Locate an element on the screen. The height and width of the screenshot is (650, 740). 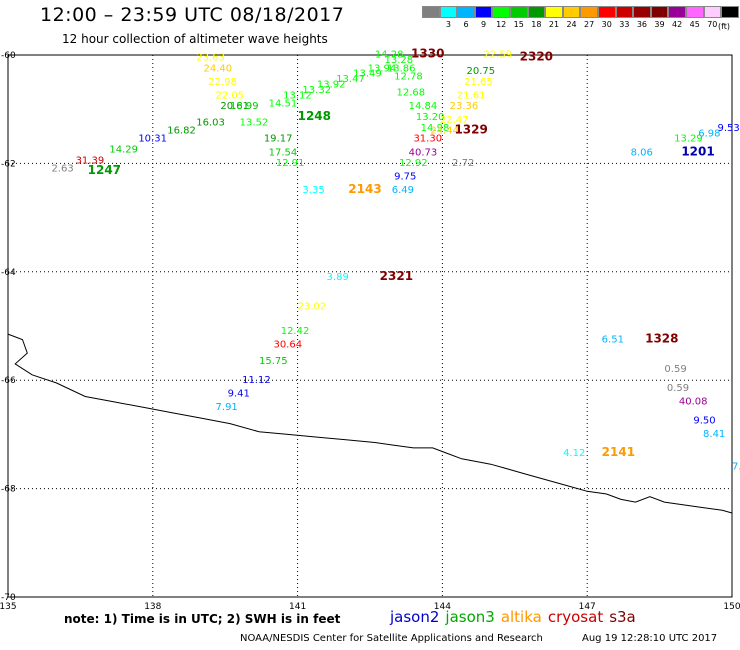
lat-tick-label: -64 is located at coordinates (8, 273).